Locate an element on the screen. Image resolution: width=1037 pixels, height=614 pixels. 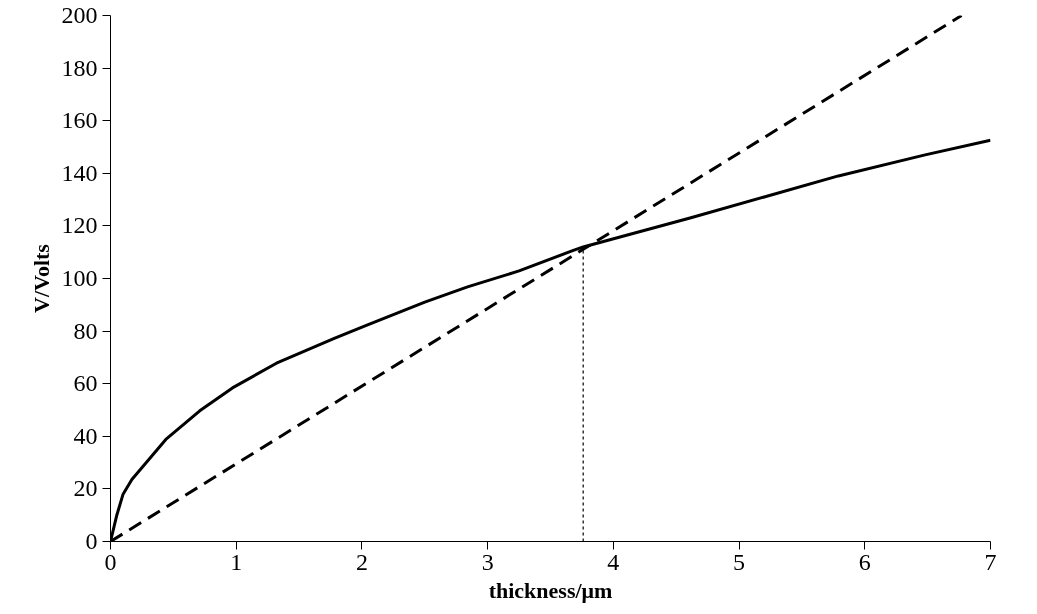
y-tick-label: 80 is located at coordinates (85, 330).